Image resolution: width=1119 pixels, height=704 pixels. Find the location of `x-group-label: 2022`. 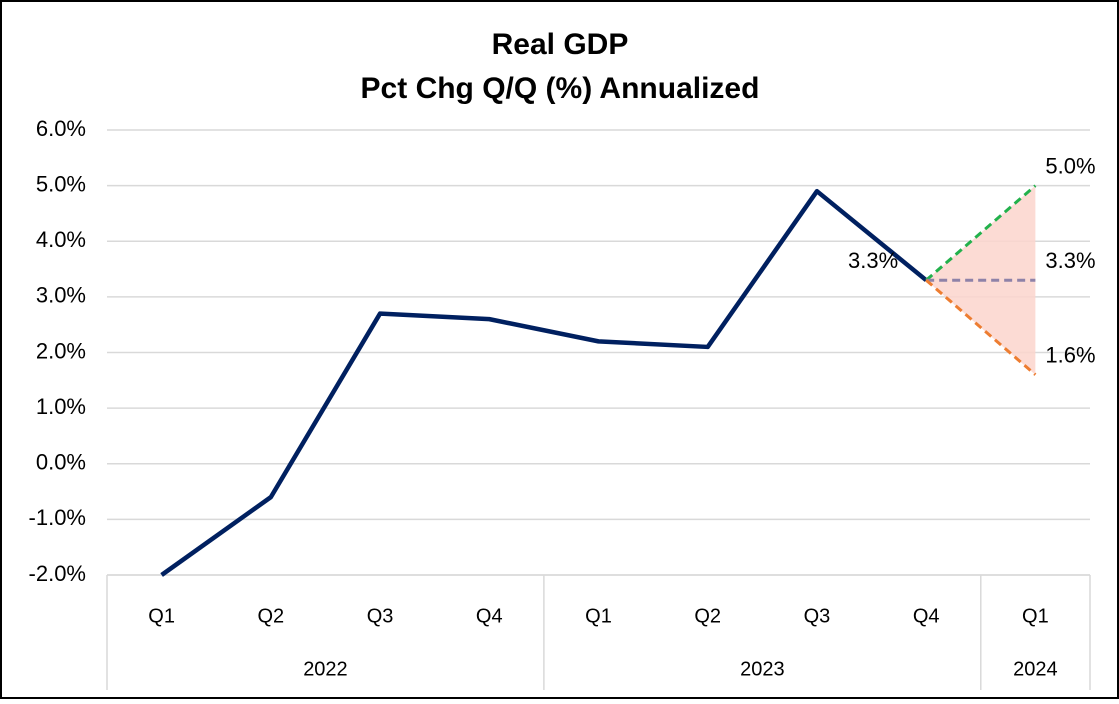

x-group-label: 2022 is located at coordinates (325, 669).